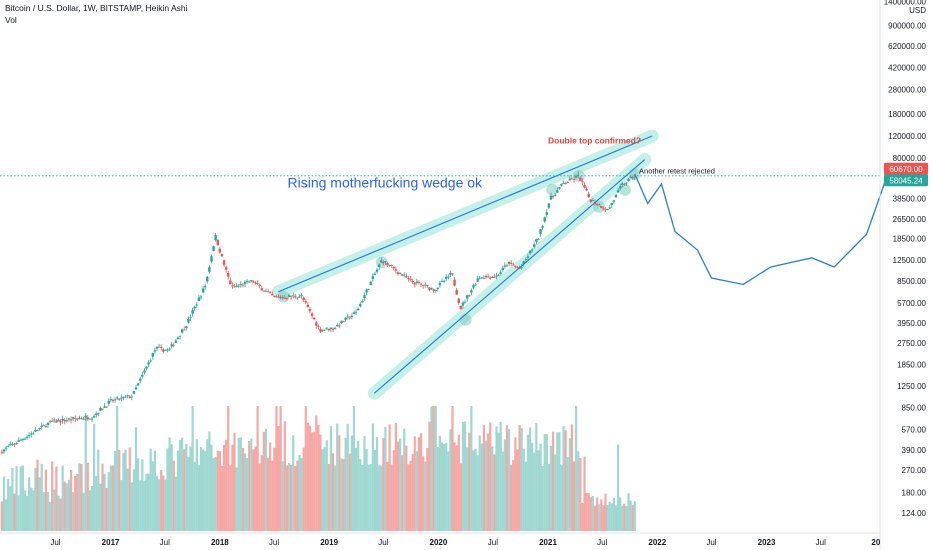  Describe the element at coordinates (762, 227) in the screenshot. I see `projection-line` at that location.